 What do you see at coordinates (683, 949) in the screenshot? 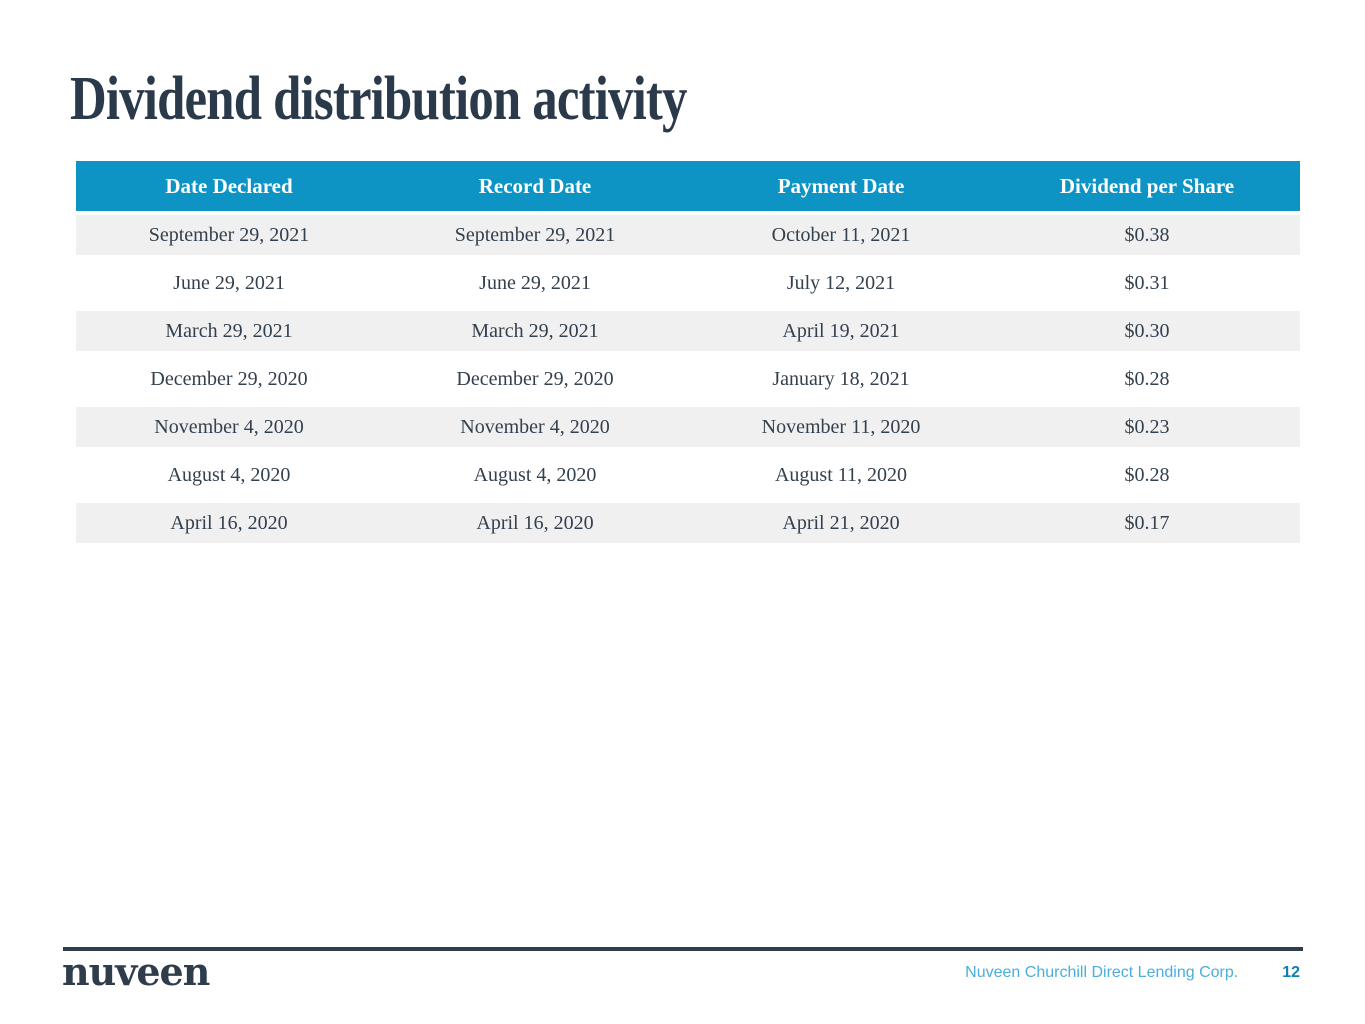
I see `footer-divider` at bounding box center [683, 949].